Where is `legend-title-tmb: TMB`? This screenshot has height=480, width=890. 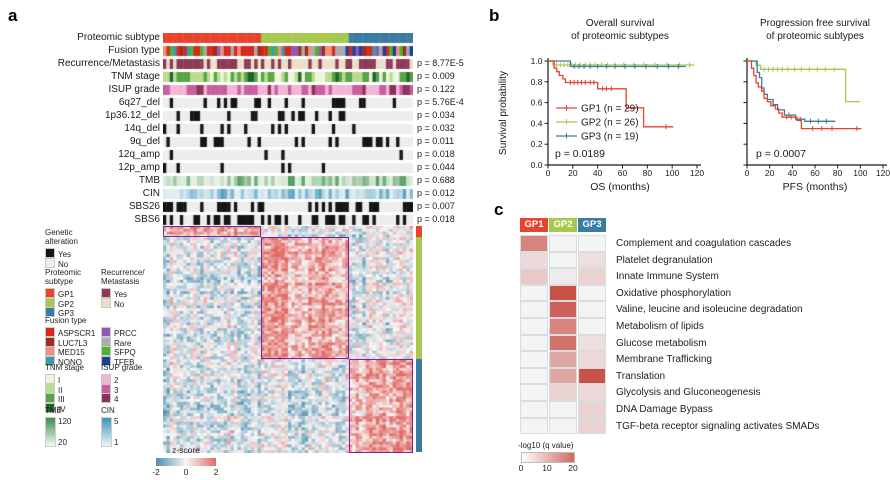 legend-title-tmb: TMB is located at coordinates (53, 410).